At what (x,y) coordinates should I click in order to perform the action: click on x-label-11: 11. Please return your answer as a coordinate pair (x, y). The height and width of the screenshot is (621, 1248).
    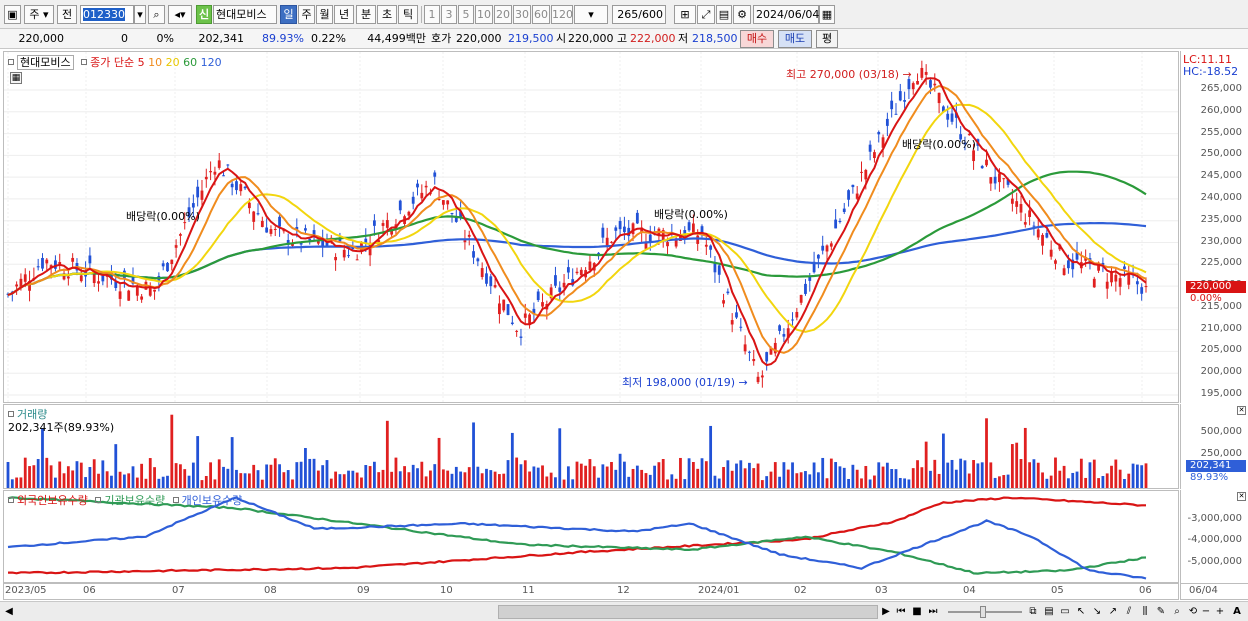
    Looking at the image, I should click on (528, 590).